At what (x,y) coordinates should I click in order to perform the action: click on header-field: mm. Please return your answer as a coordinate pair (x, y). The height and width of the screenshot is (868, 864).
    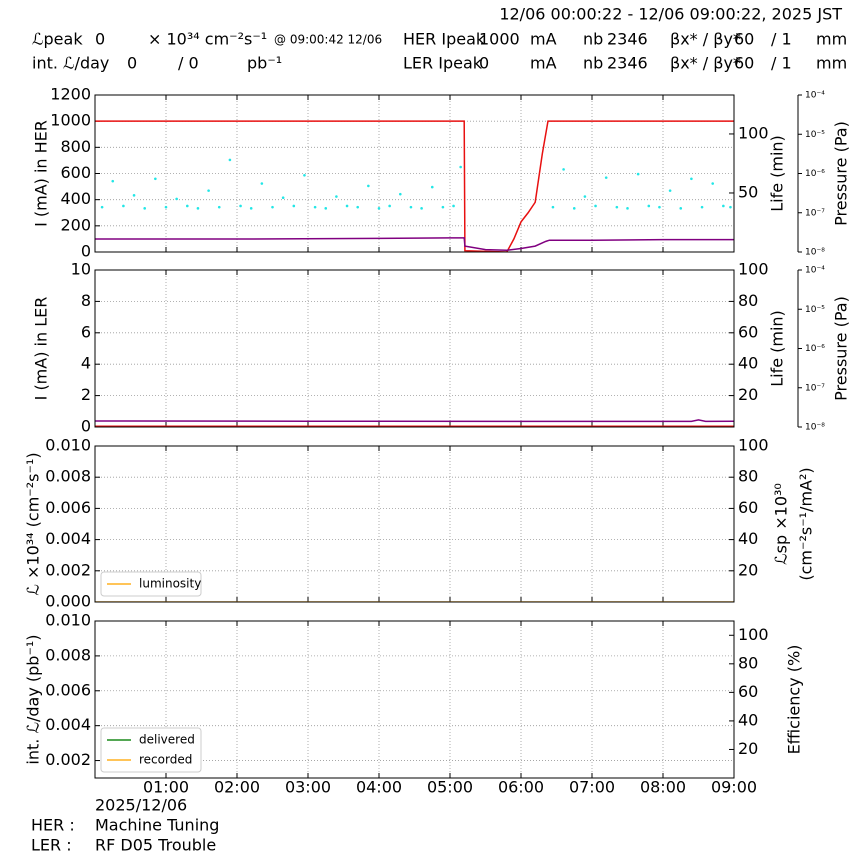
    Looking at the image, I should click on (831, 63).